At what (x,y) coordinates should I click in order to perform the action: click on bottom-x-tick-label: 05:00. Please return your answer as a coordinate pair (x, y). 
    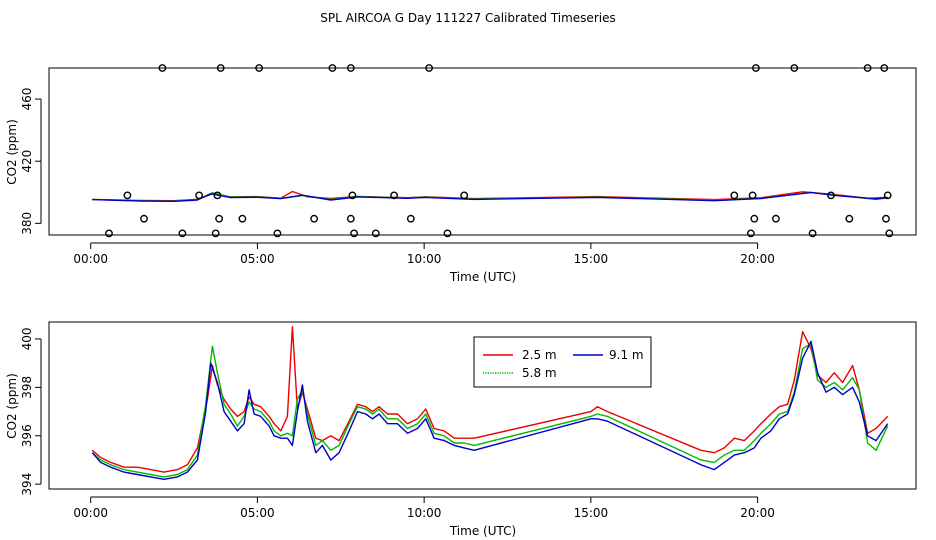
    Looking at the image, I should click on (257, 513).